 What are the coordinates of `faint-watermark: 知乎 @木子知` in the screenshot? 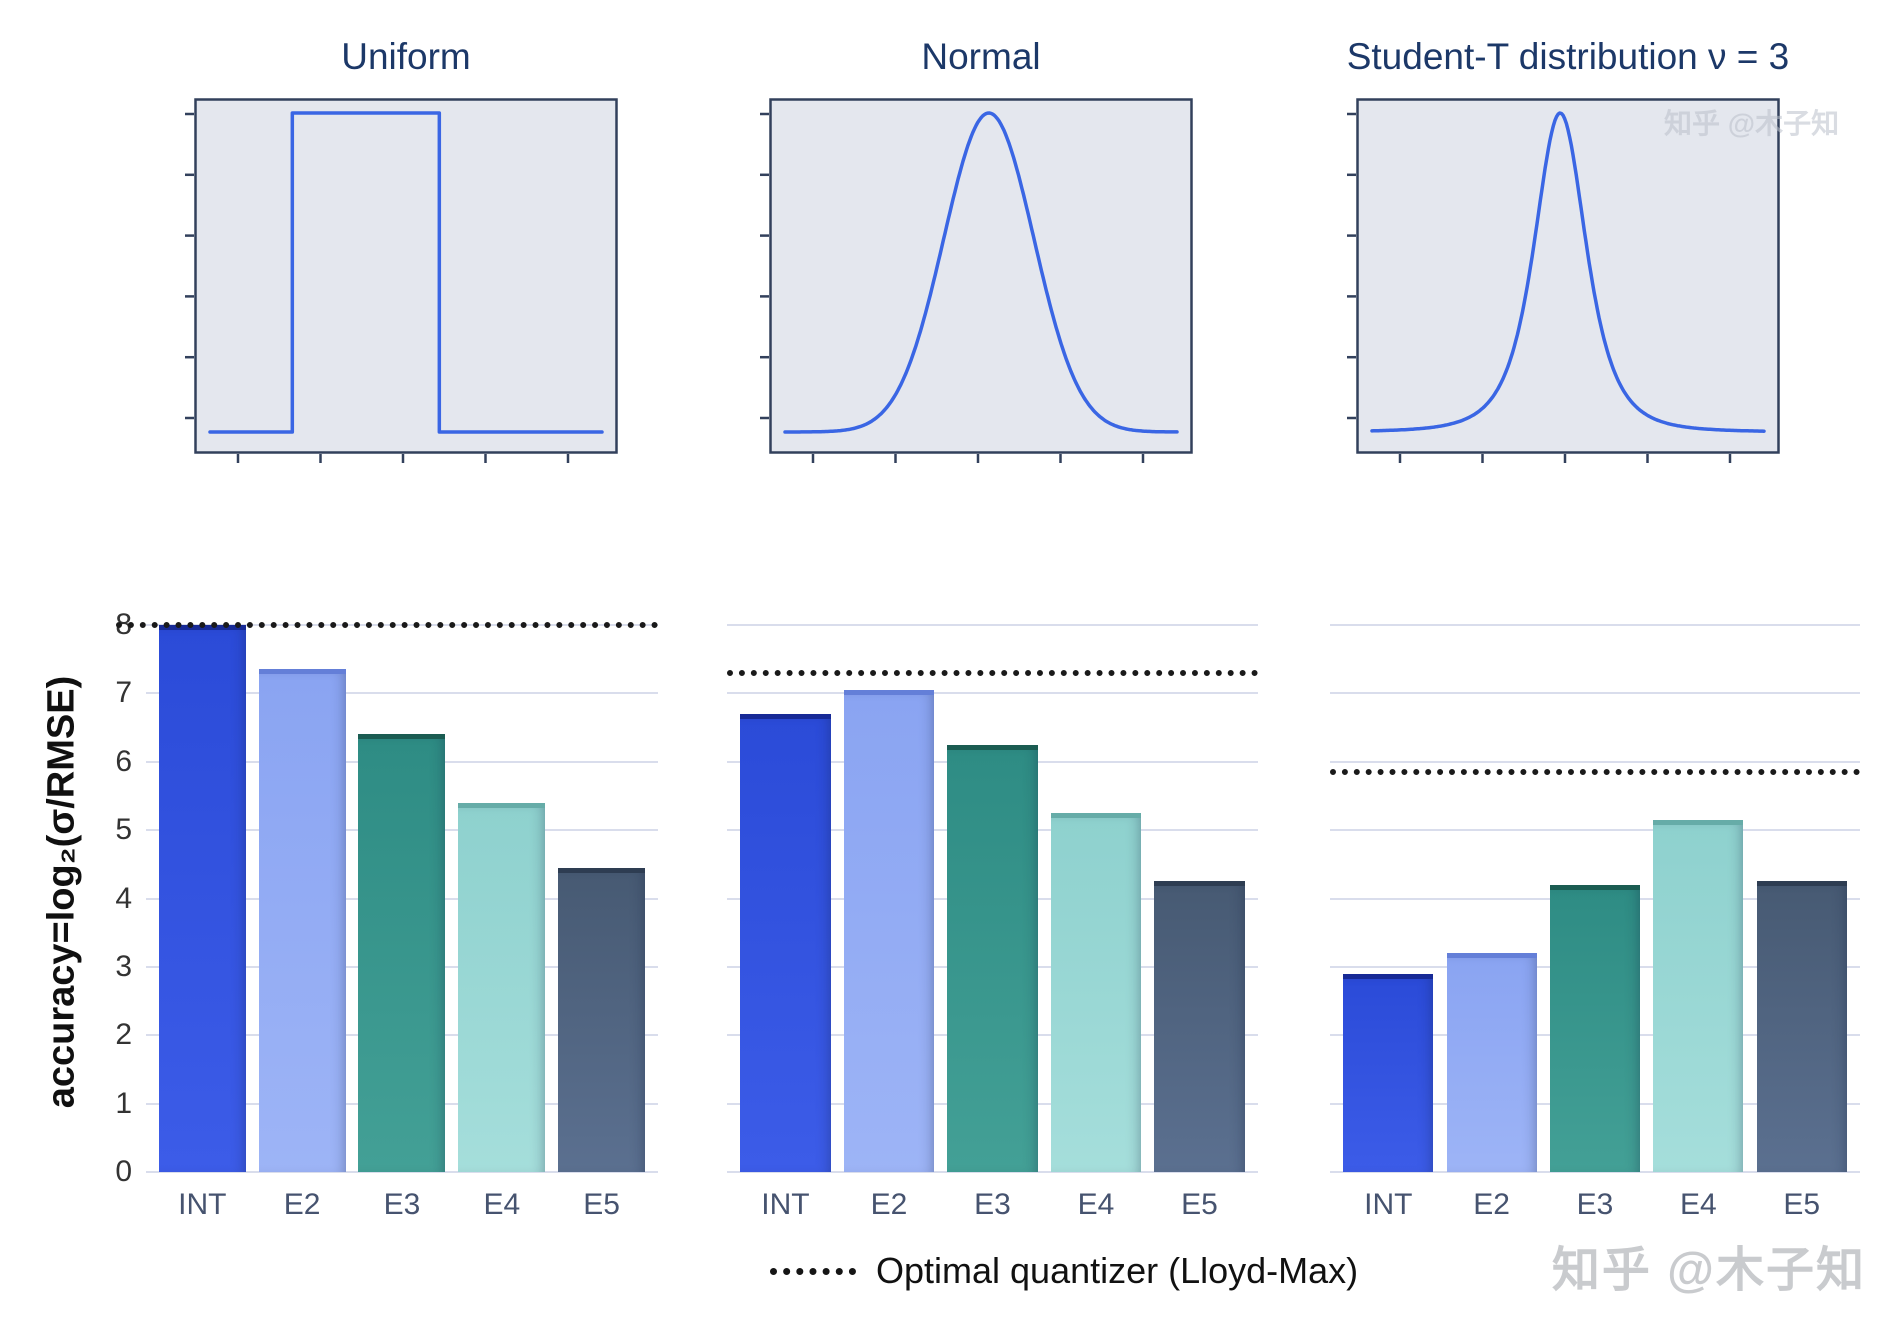 It's located at (1752, 123).